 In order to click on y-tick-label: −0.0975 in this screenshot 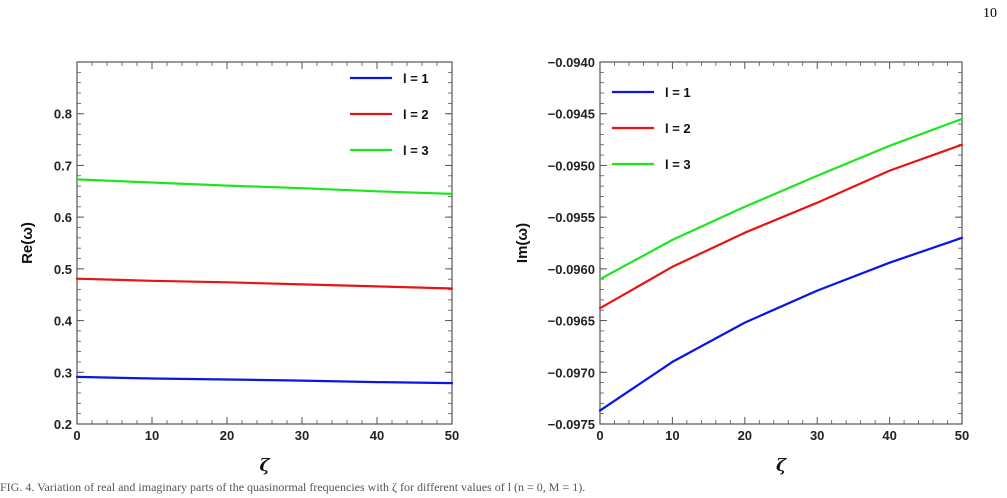, I will do `click(571, 424)`.